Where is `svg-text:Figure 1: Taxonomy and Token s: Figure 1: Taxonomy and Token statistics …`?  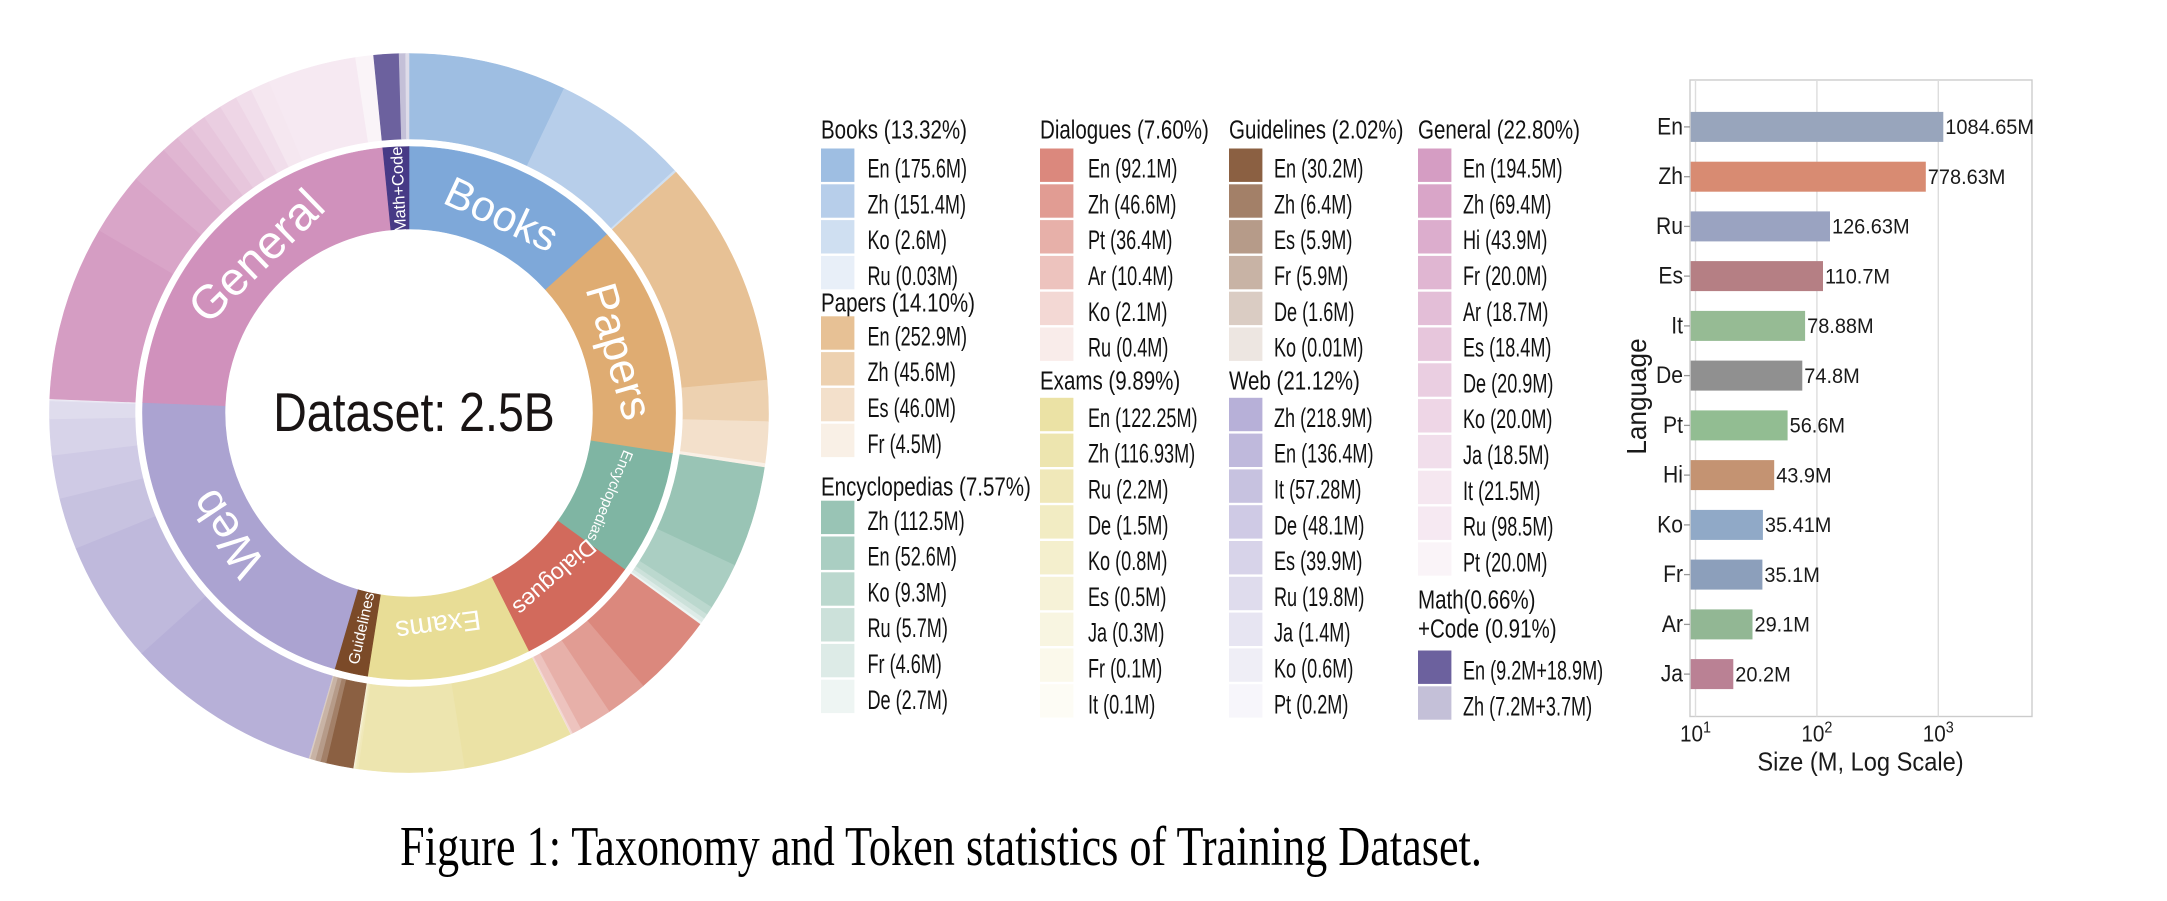 svg-text:Figure 1: Taxonomy and Token s: Figure 1: Taxonomy and Token statistics … is located at coordinates (941, 846).